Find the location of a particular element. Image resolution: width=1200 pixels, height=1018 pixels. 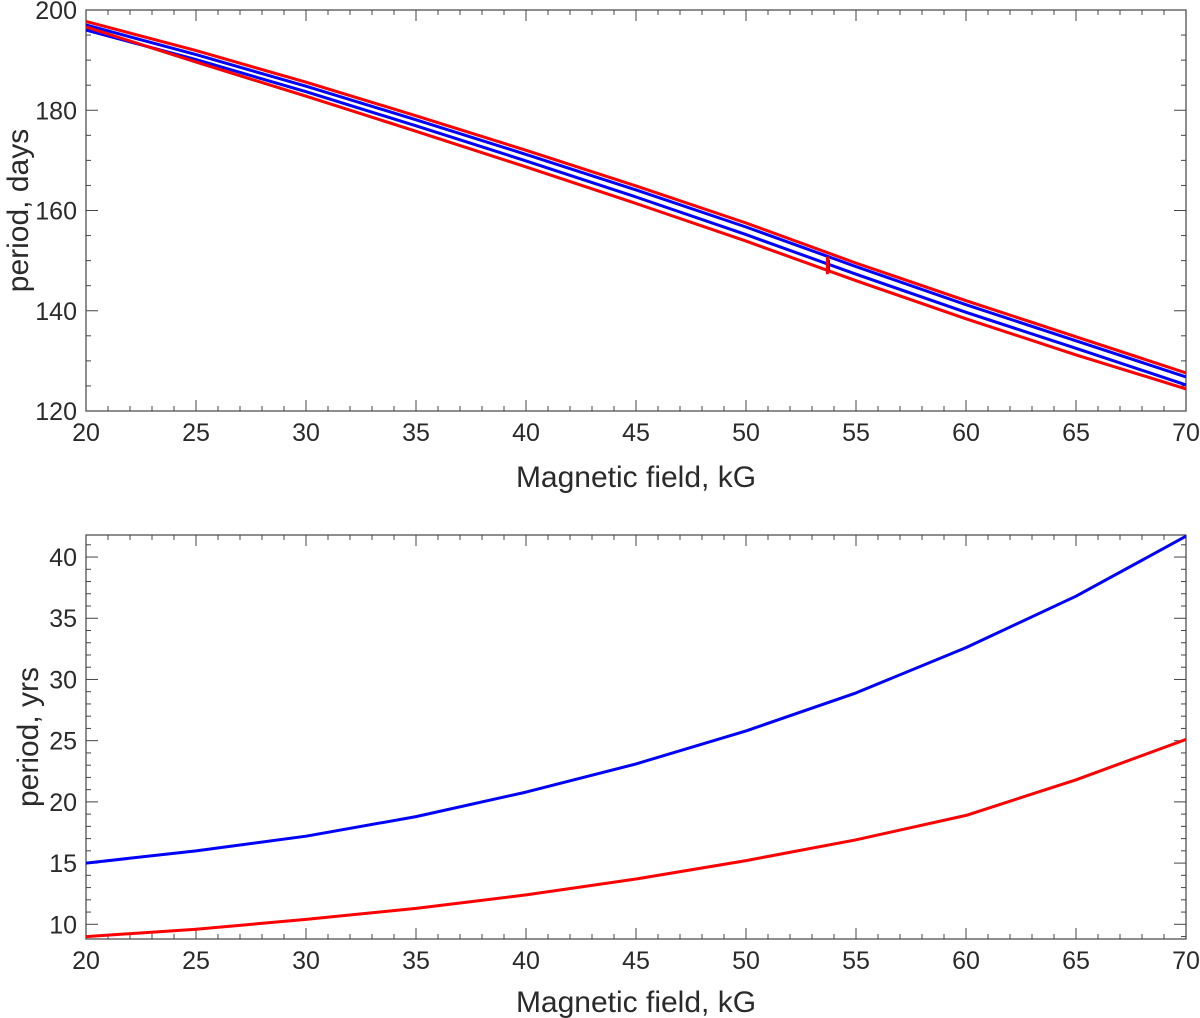

y-tick-label: 120 is located at coordinates (56, 412).